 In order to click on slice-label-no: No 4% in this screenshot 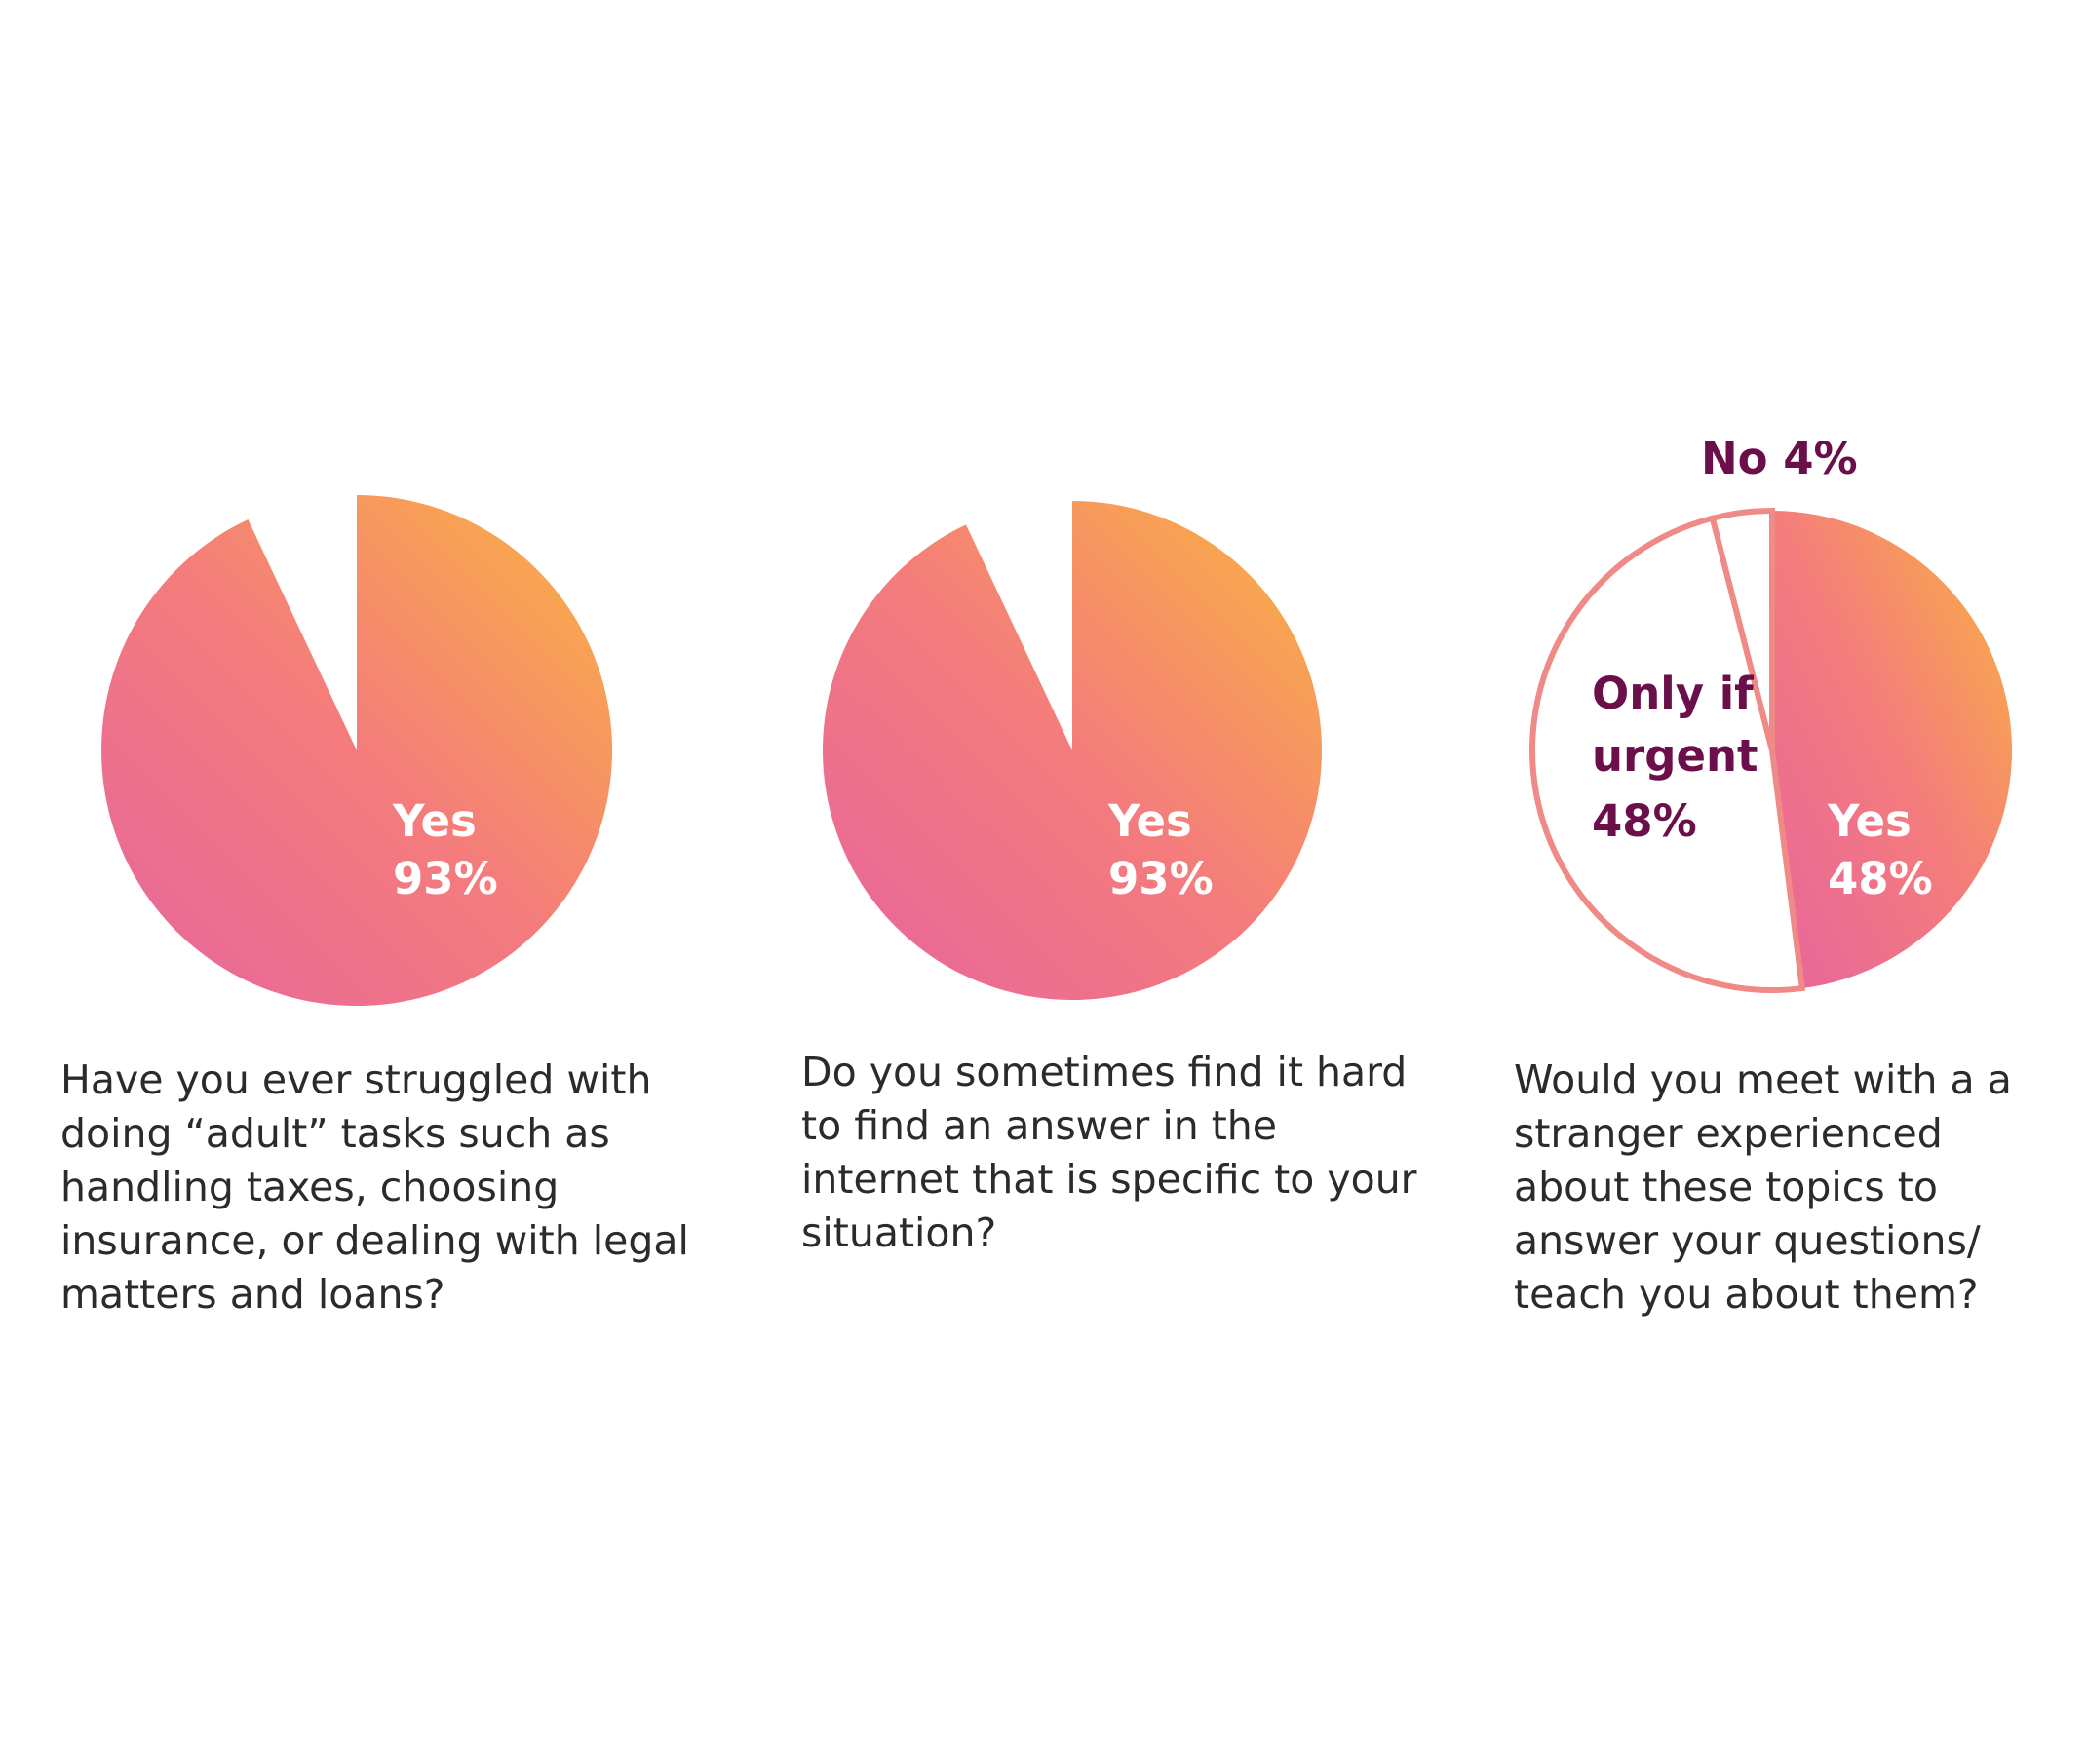, I will do `click(1779, 458)`.